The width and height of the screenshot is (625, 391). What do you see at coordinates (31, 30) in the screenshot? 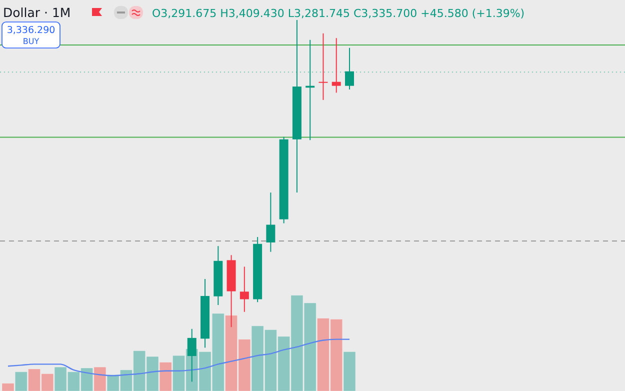
I see `annotation: 3,336.290` at bounding box center [31, 30].